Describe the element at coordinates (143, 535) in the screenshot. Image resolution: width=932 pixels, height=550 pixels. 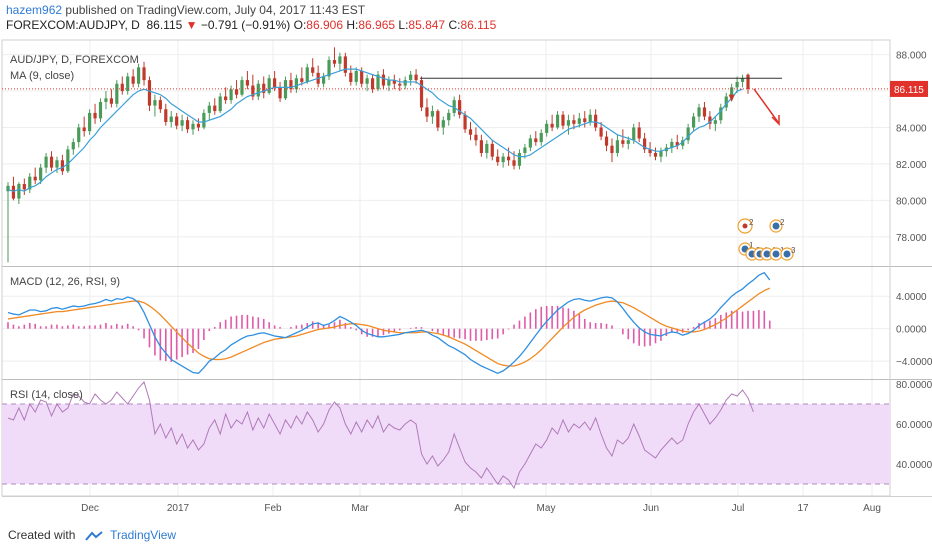
I see `tradingview-brand: TradingView` at that location.